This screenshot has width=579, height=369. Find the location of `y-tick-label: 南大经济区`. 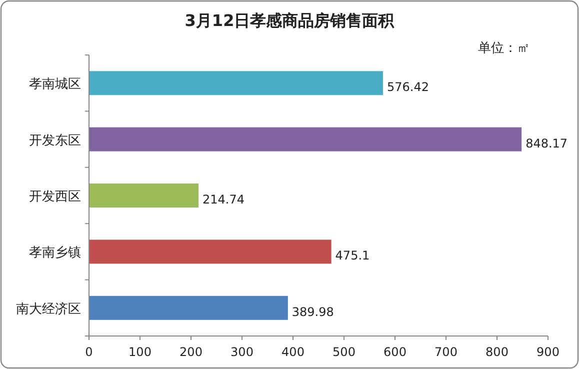

y-tick-label: 南大经济区 is located at coordinates (48, 309).